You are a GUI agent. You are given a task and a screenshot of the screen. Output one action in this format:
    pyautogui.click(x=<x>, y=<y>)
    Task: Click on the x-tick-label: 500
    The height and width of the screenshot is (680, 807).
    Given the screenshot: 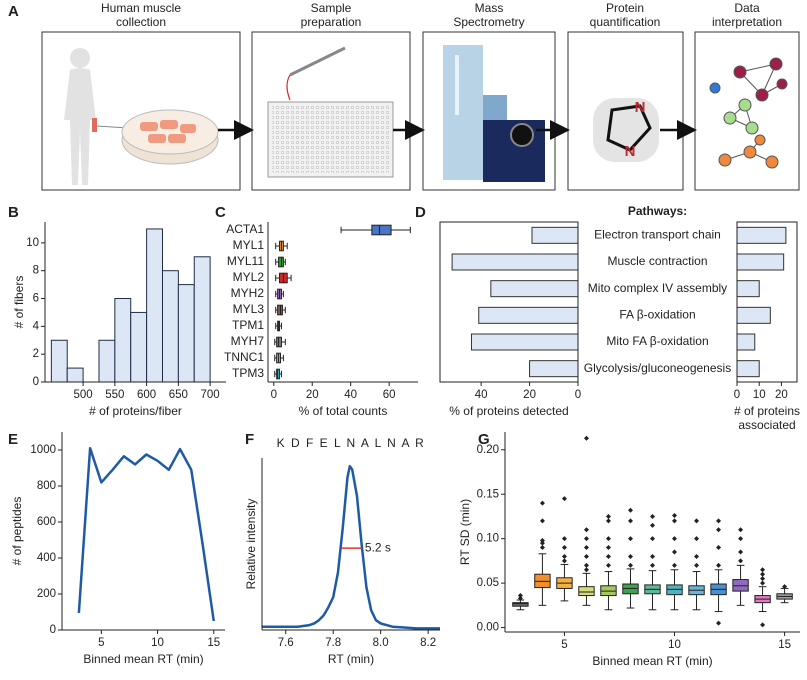 What is the action you would take?
    pyautogui.click(x=83, y=395)
    